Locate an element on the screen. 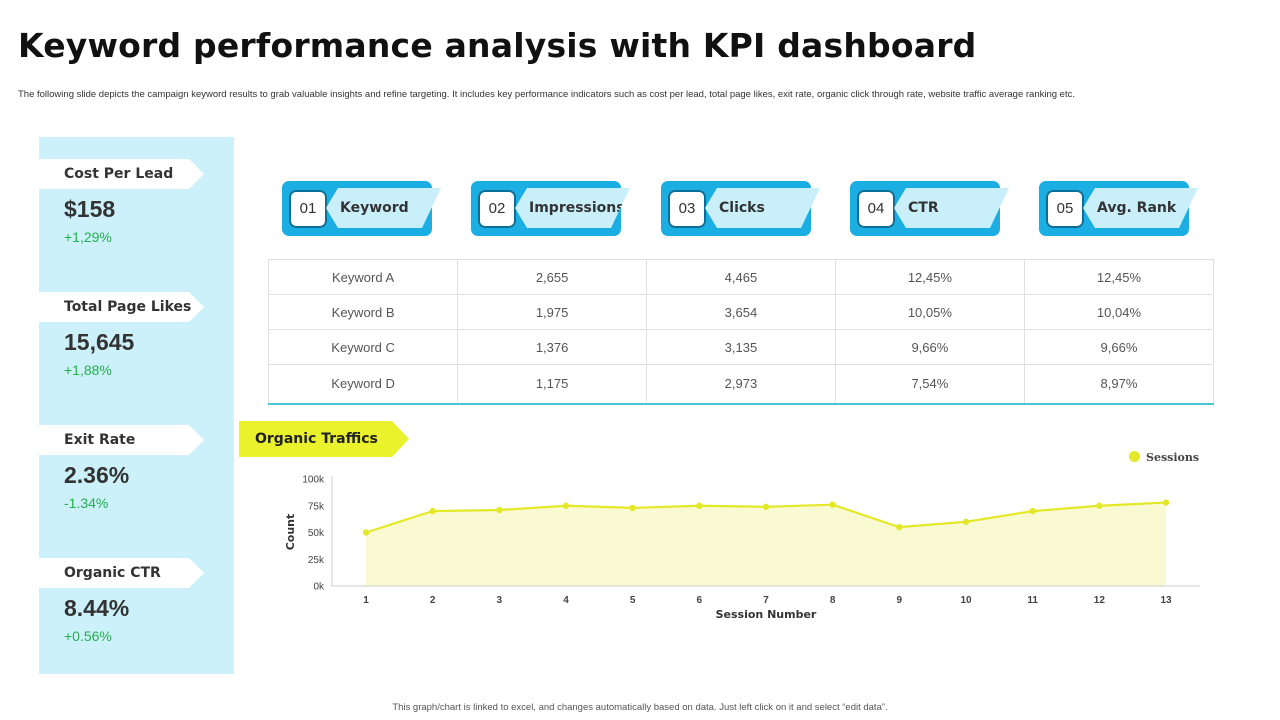 This screenshot has height=720, width=1280. x-tick-label: 12 is located at coordinates (1100, 600).